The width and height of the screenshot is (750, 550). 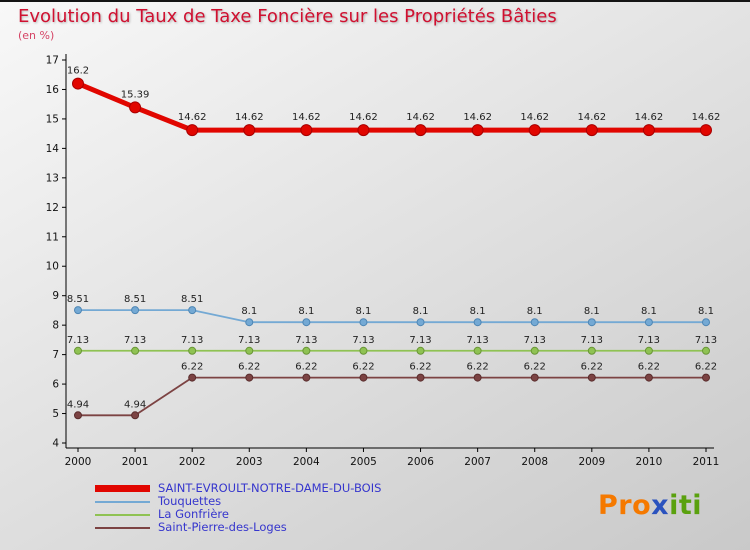 What do you see at coordinates (78, 462) in the screenshot?
I see `x-tick-label: 2000` at bounding box center [78, 462].